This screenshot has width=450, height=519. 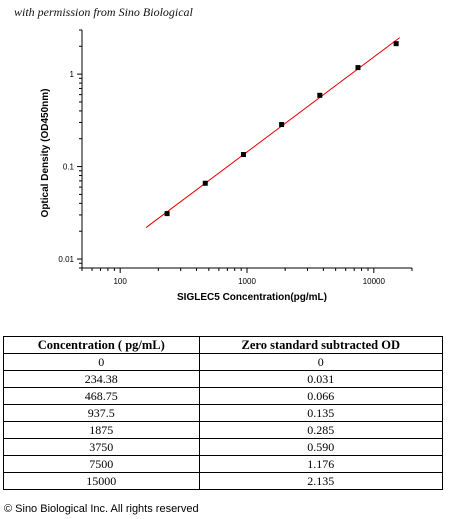 What do you see at coordinates (101, 447) in the screenshot?
I see `cell-concentration: 3750` at bounding box center [101, 447].